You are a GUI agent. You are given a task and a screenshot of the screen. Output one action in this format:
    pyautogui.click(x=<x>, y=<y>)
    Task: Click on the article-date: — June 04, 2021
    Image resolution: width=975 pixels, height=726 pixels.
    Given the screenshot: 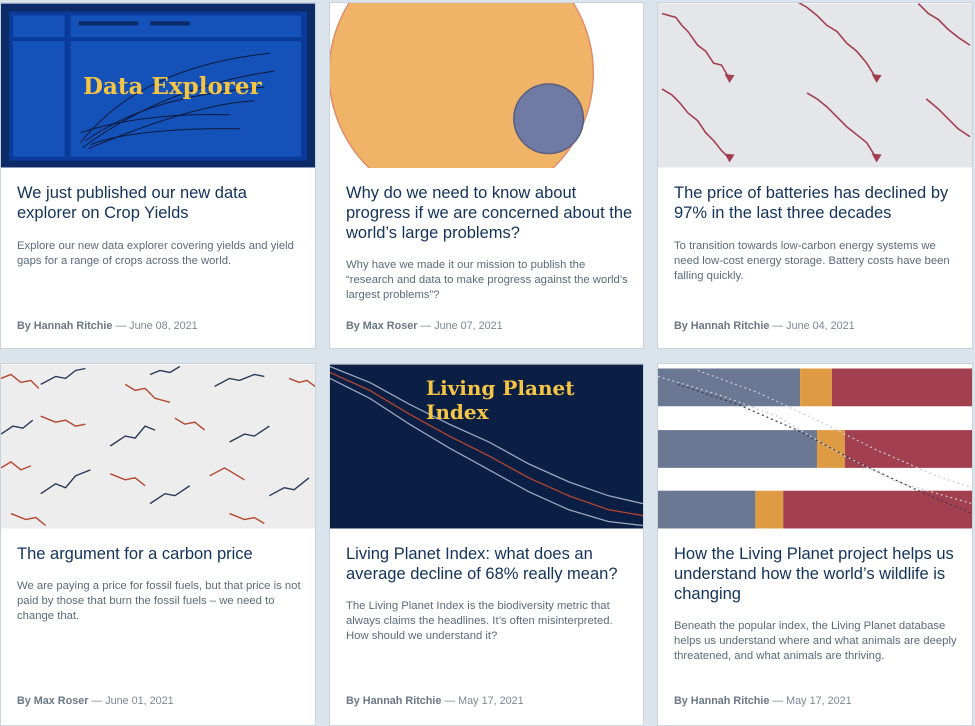 What is the action you would take?
    pyautogui.click(x=813, y=326)
    